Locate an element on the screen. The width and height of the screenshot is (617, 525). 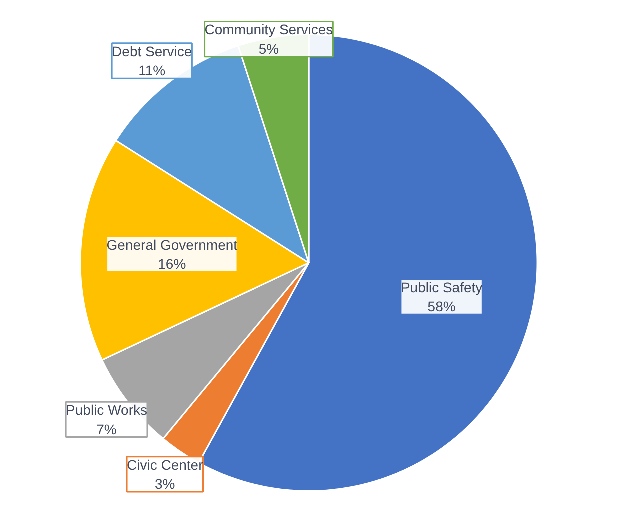
data-label: 7% is located at coordinates (106, 429).